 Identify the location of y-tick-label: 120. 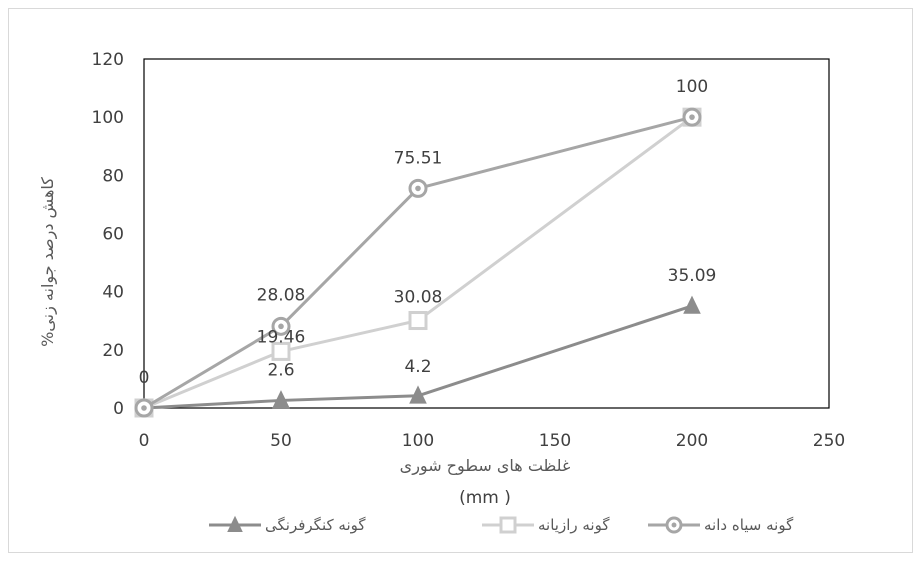
(108, 60).